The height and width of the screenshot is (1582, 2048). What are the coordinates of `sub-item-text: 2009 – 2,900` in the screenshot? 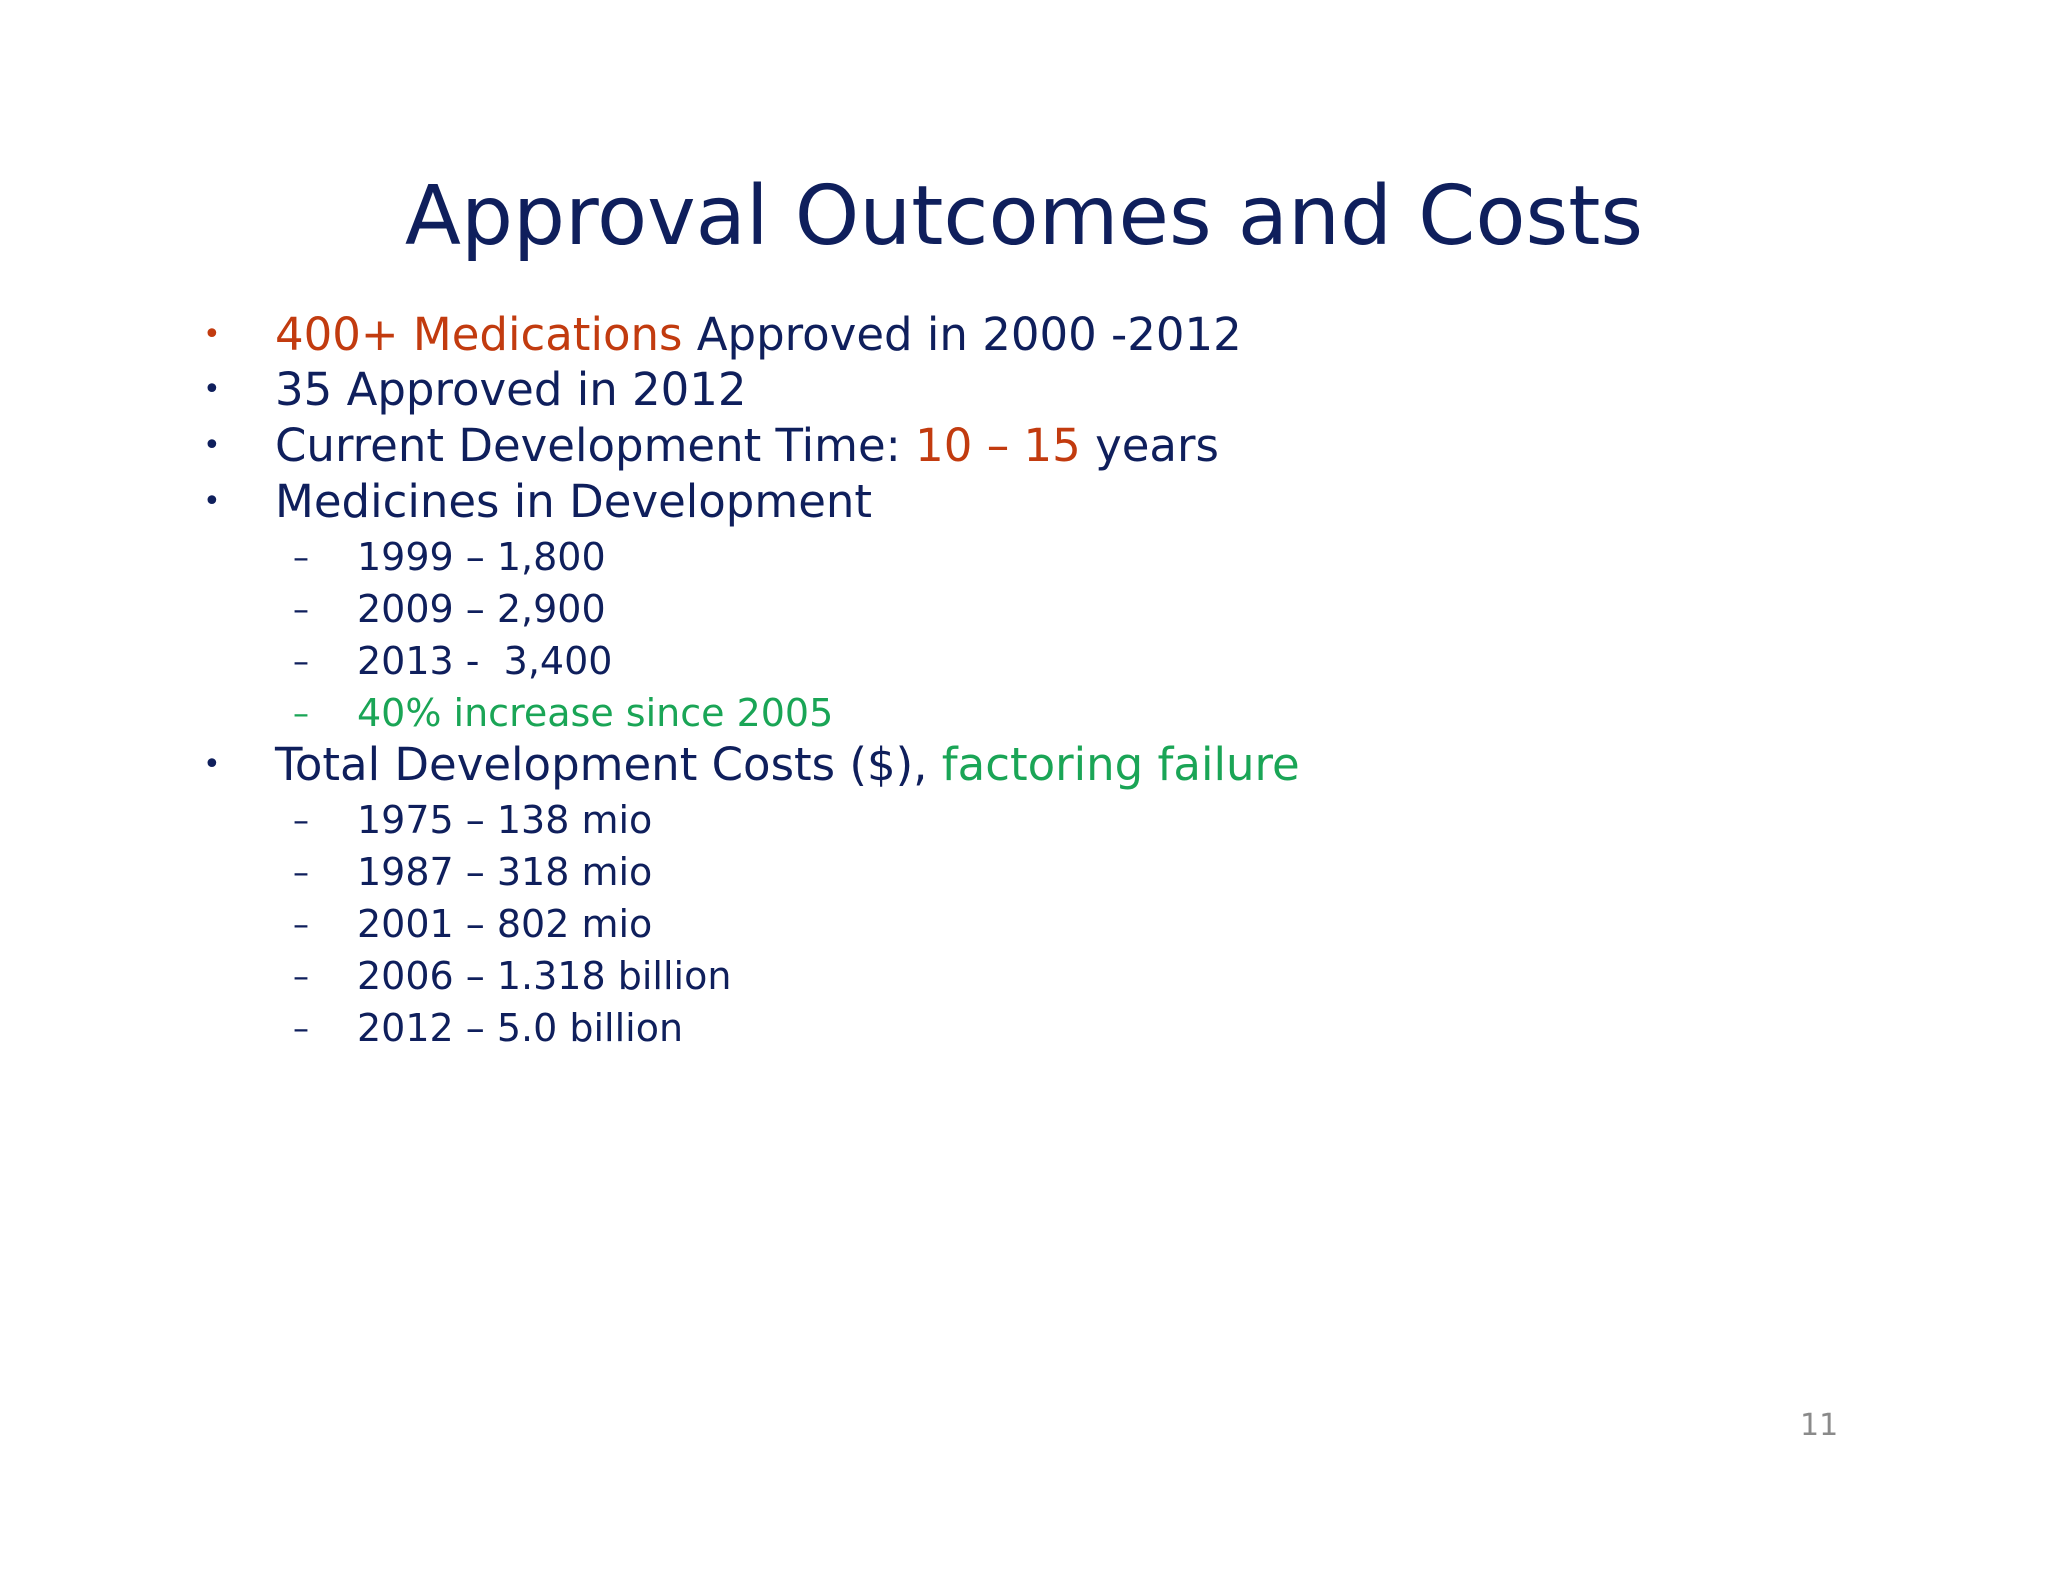 It's located at (481, 609).